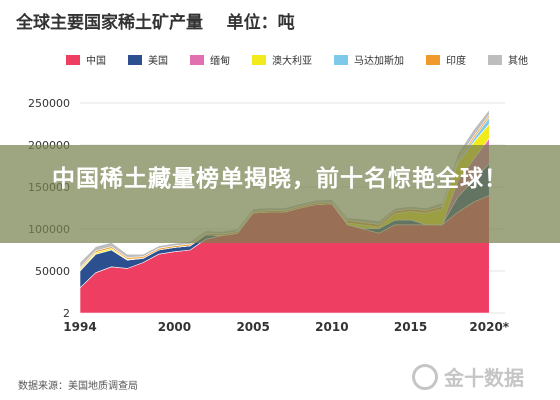  Describe the element at coordinates (252, 327) in the screenshot. I see `x-tick-label: 2005` at that location.